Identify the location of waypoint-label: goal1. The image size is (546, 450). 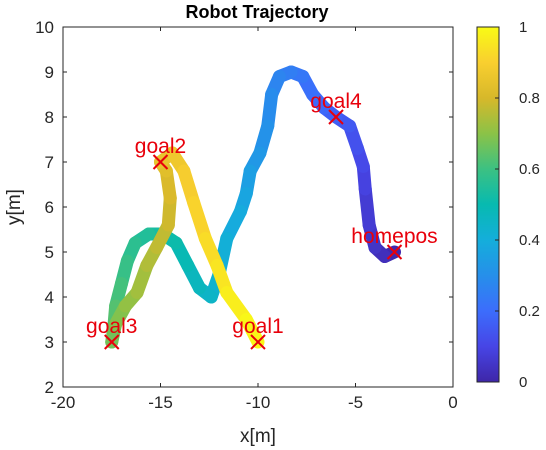
(257, 326).